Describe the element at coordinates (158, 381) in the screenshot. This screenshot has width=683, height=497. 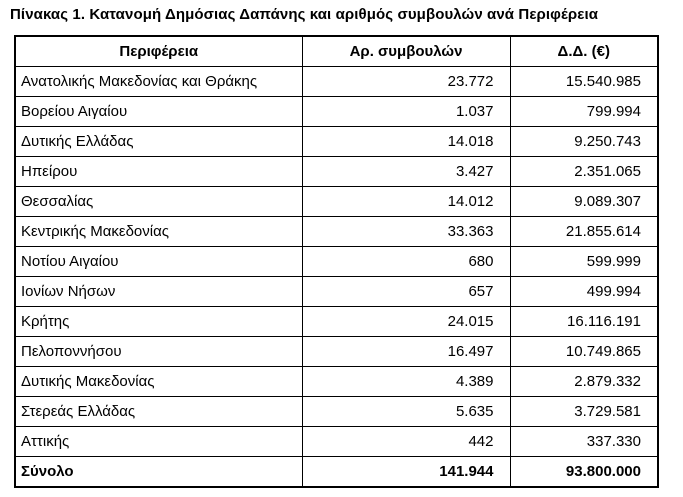
I see `region-cell: Δυτικής Μακεδονίας` at that location.